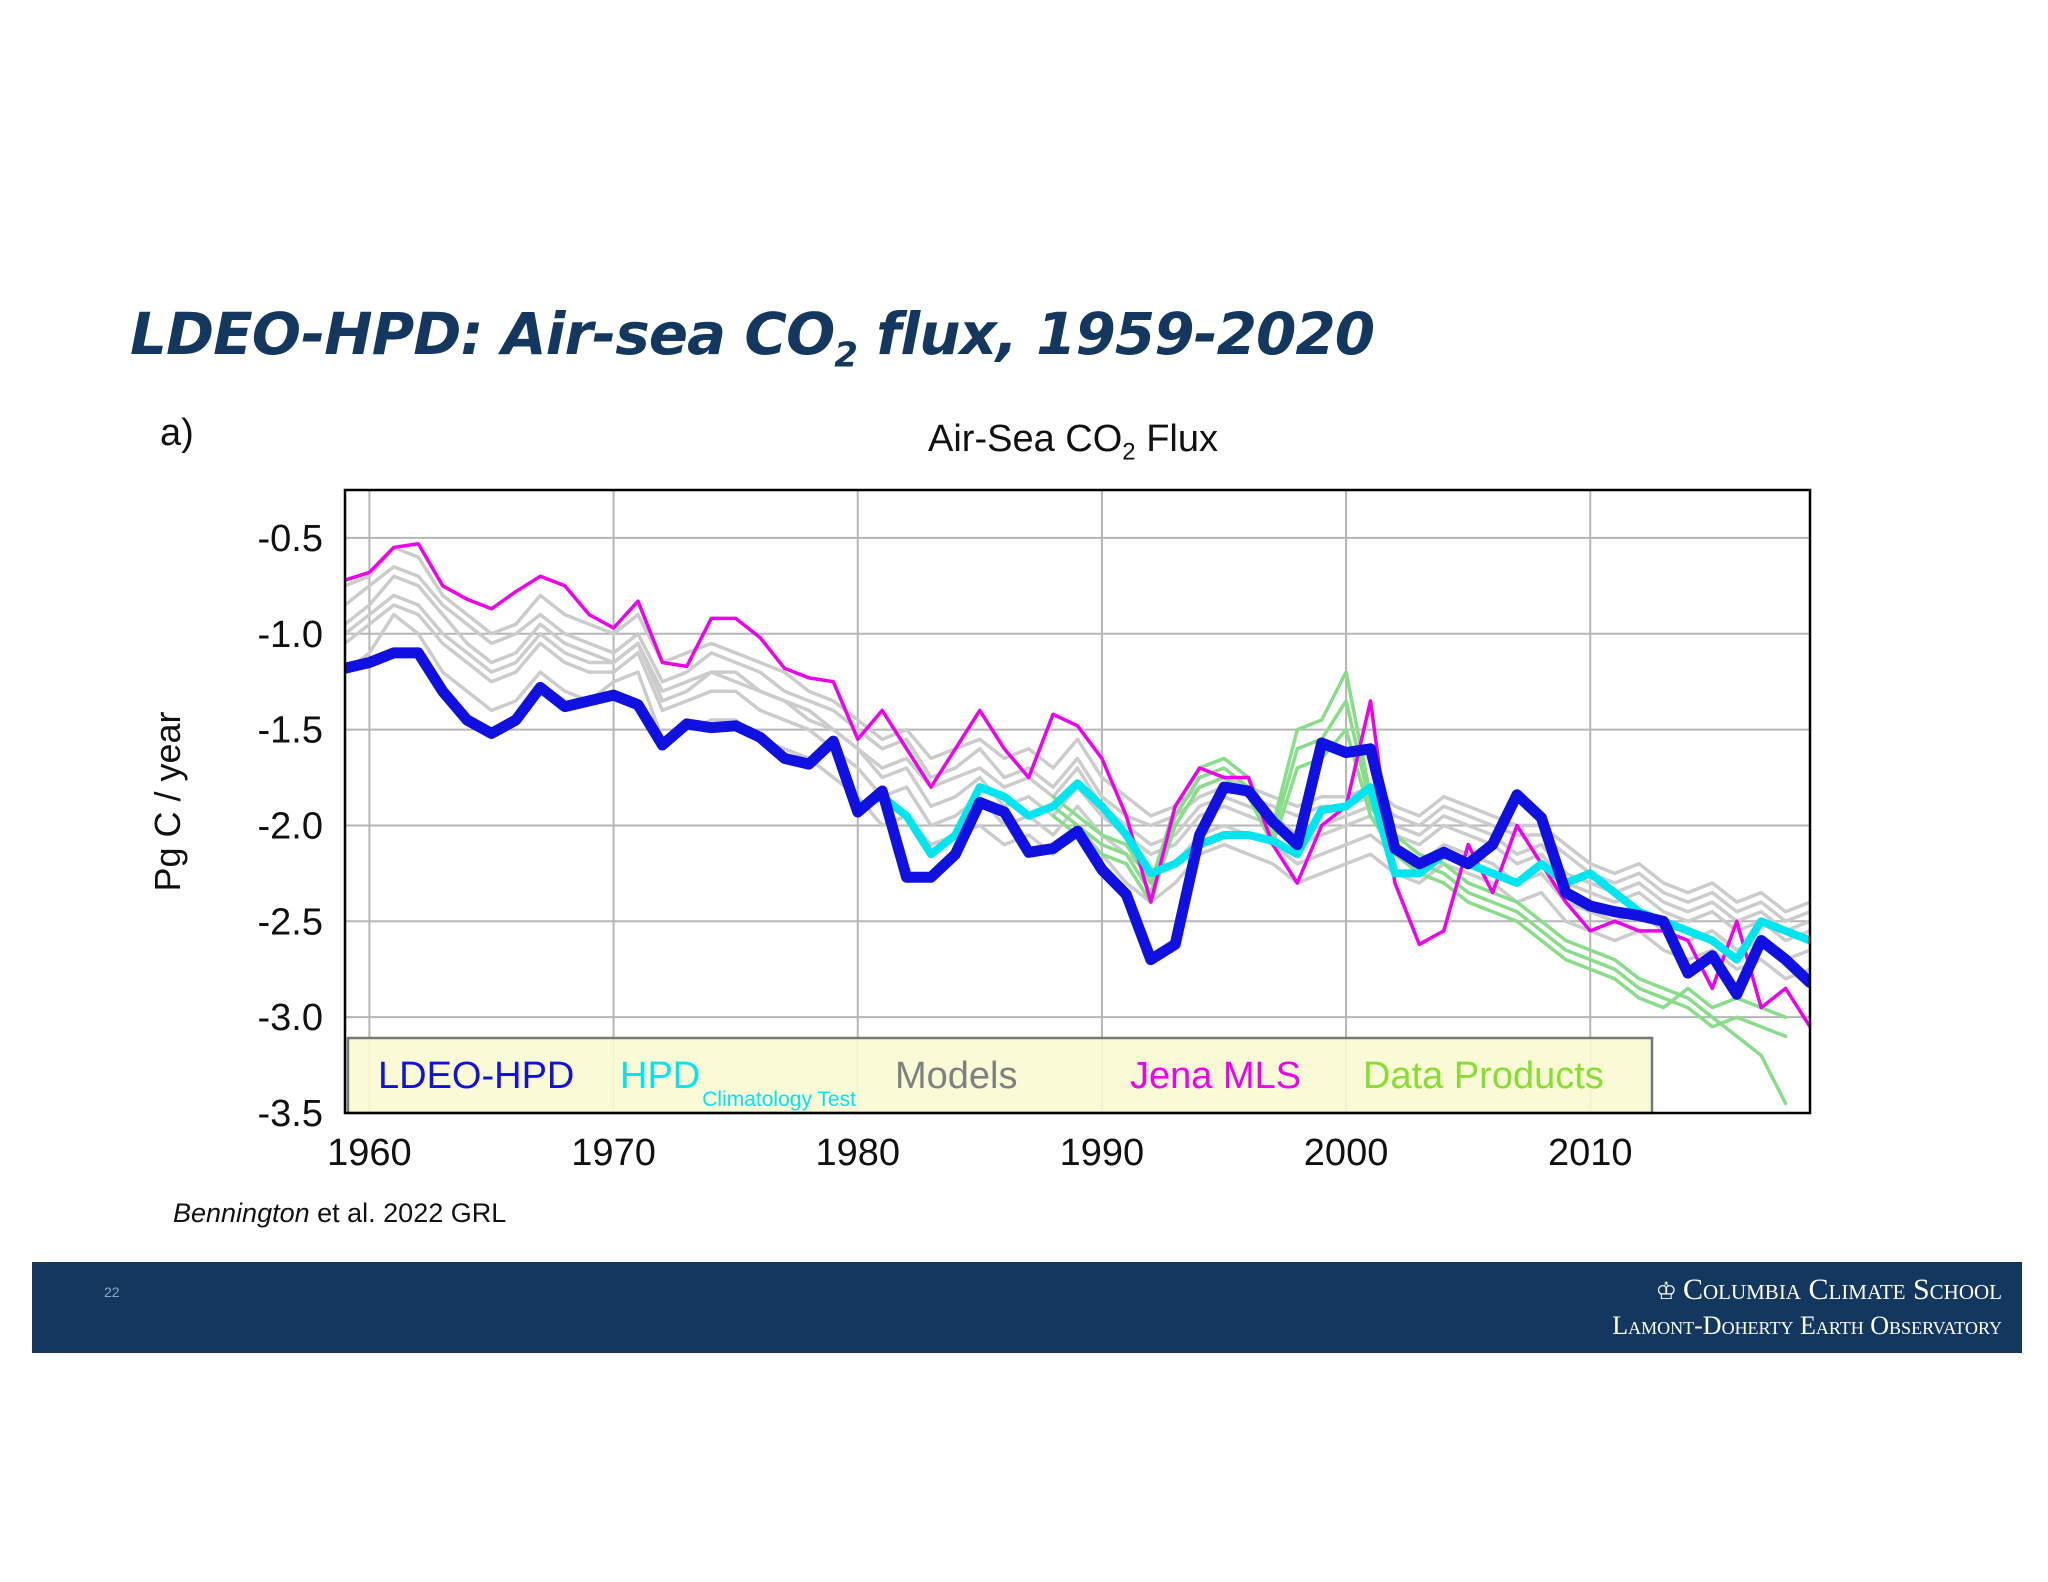 The width and height of the screenshot is (2048, 1582). Describe the element at coordinates (290, 635) in the screenshot. I see `y-tick-label: -1.0` at that location.